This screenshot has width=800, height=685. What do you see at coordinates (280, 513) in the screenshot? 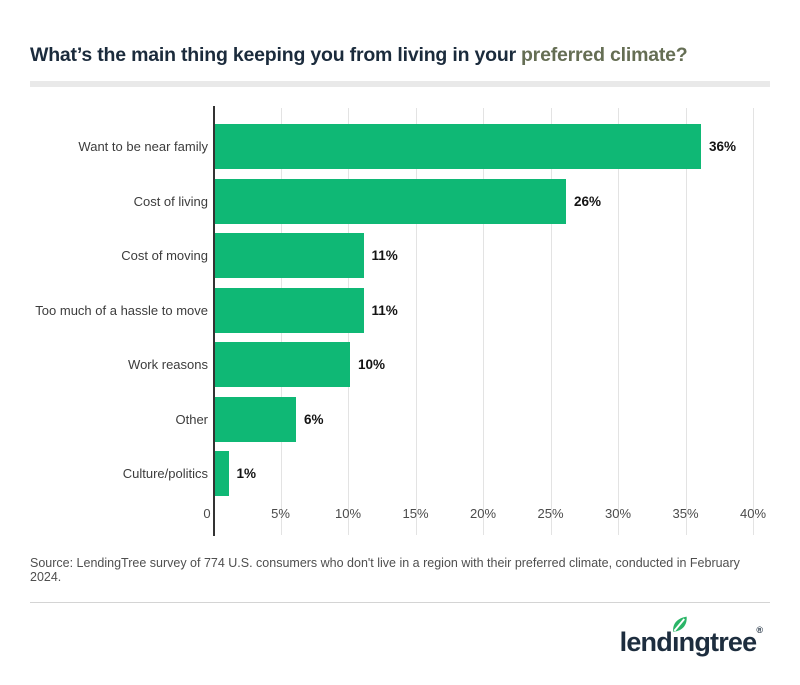
I see `x-tick-label: 5%` at bounding box center [280, 513].